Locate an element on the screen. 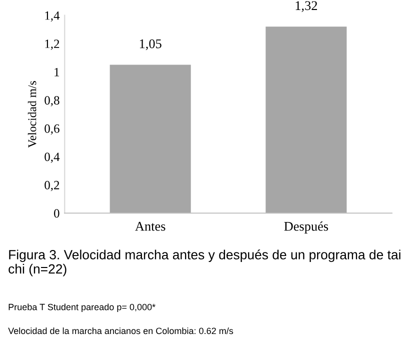  x-tick-label: Después is located at coordinates (306, 227).